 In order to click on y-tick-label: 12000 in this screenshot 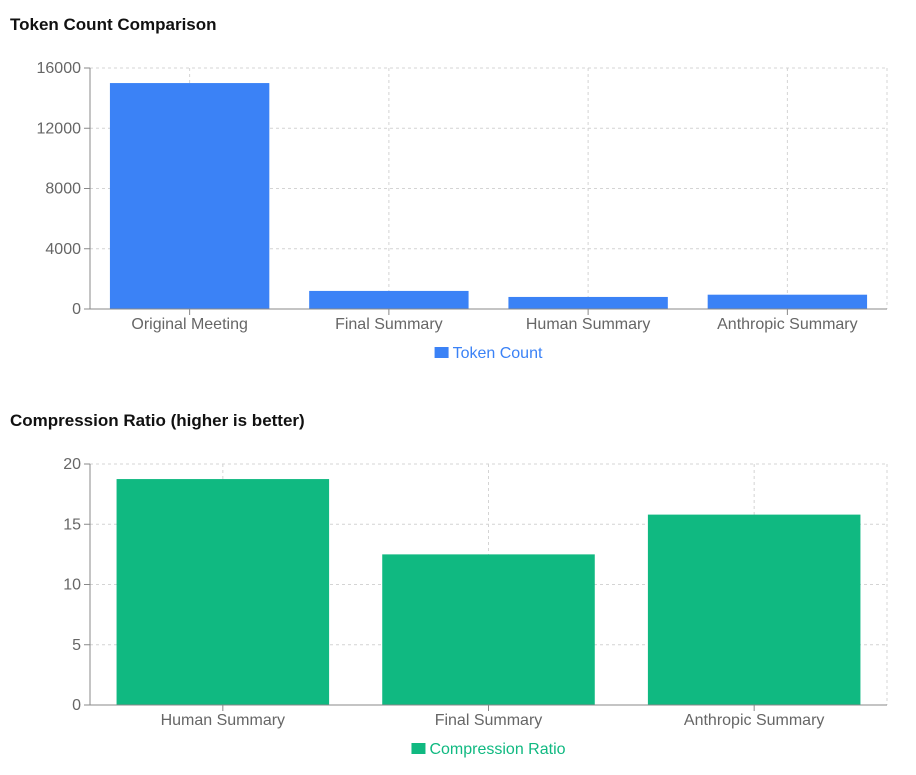, I will do `click(59, 128)`.